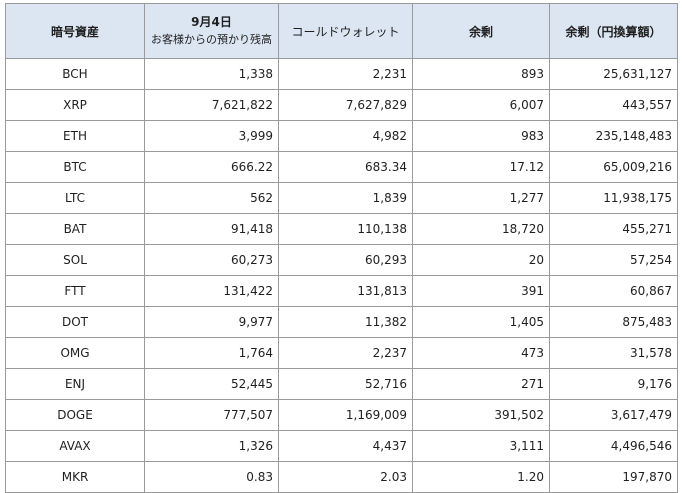  Describe the element at coordinates (613, 446) in the screenshot. I see `cell-surplus-jpy: 4,496,546` at that location.